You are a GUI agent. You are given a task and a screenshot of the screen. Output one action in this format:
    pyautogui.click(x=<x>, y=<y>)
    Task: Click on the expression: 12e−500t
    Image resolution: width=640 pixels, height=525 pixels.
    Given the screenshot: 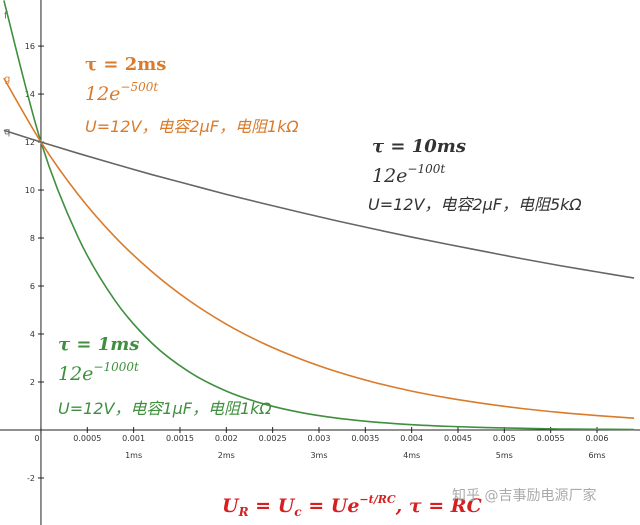 What is the action you would take?
    pyautogui.click(x=121, y=92)
    